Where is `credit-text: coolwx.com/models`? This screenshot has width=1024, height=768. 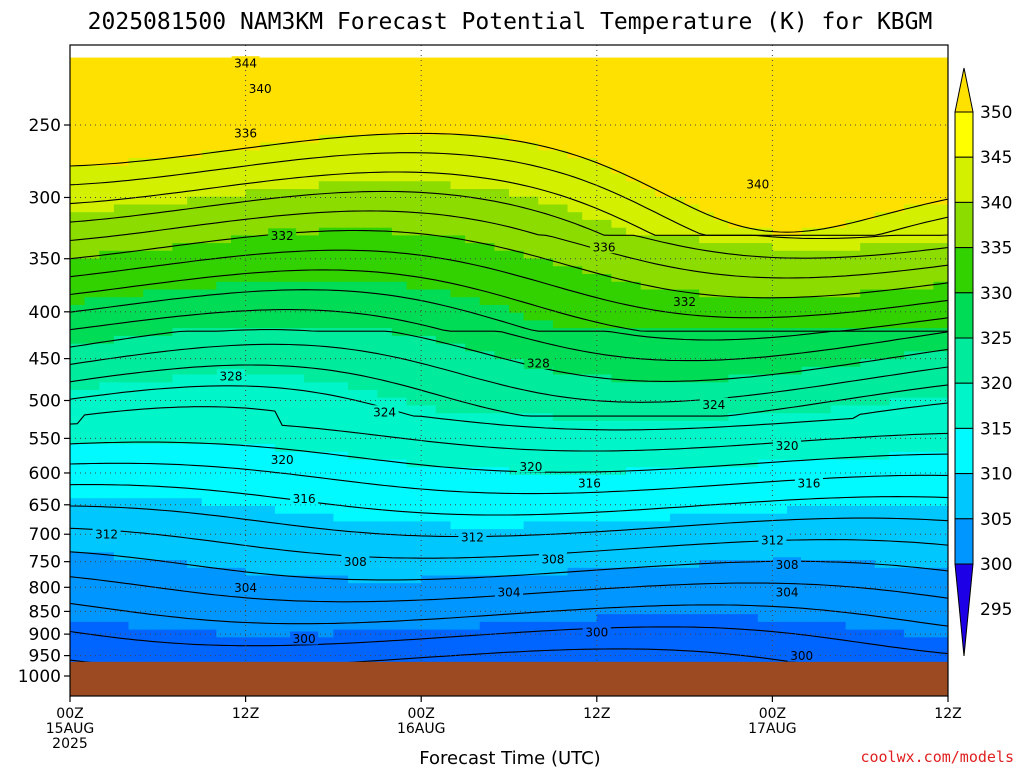 credit-text: coolwx.com/models is located at coordinates (937, 757).